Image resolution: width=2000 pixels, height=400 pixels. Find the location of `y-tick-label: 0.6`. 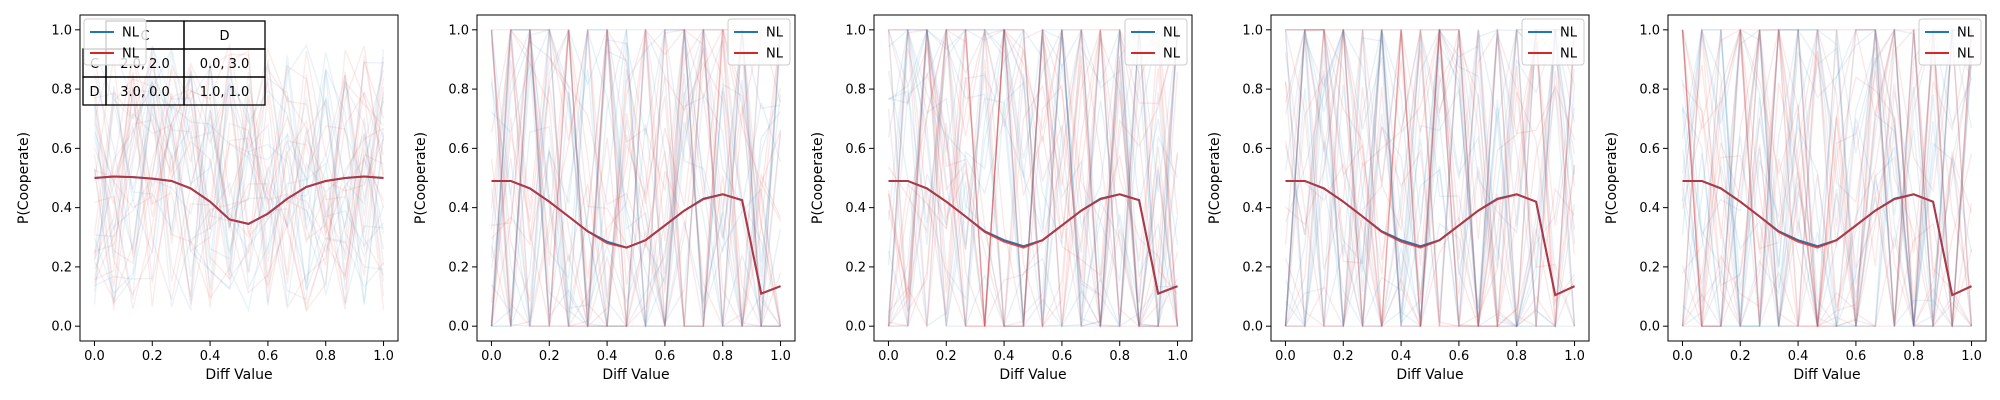

y-tick-label: 0.6 is located at coordinates (61, 149).